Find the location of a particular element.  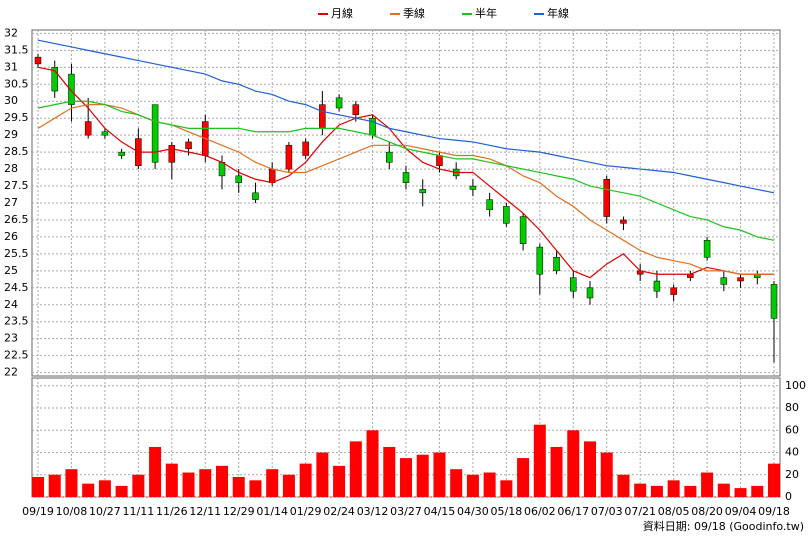

y2-tick-label: 0 is located at coordinates (788, 496).